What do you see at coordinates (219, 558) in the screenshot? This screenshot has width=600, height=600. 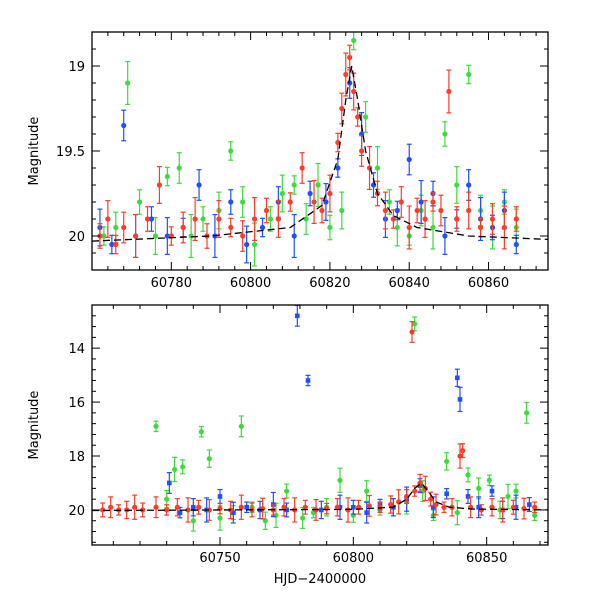 I see `x-tick-label: 60750` at bounding box center [219, 558].